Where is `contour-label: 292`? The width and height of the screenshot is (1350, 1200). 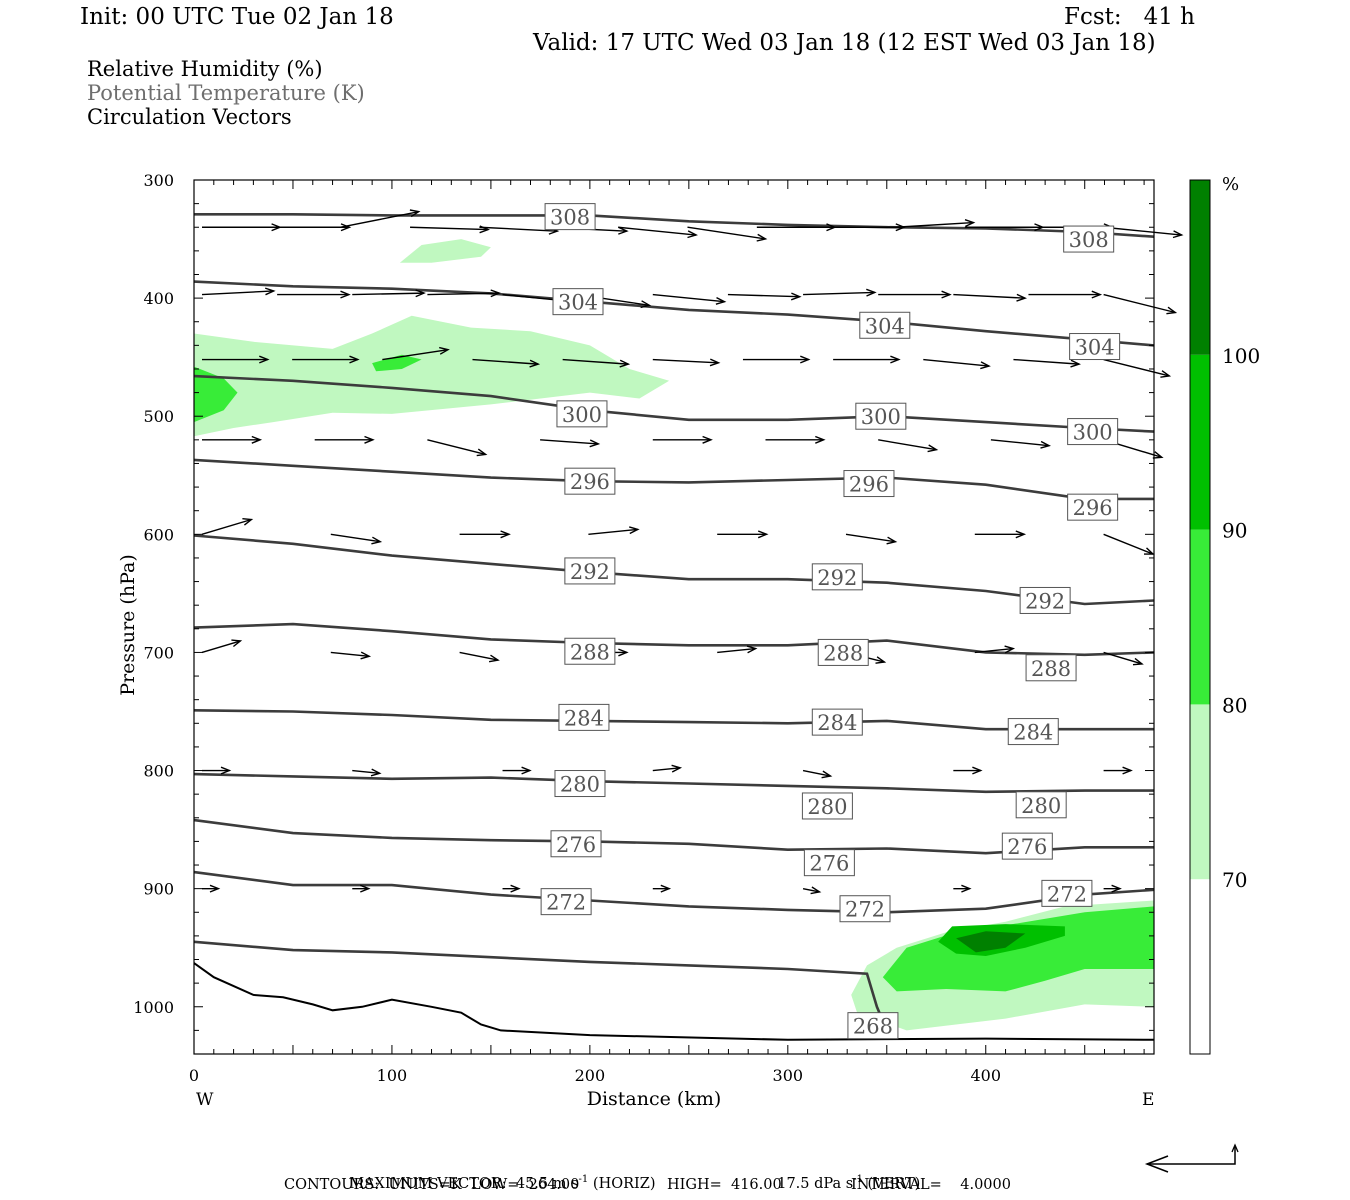 contour-label: 292 is located at coordinates (837, 578).